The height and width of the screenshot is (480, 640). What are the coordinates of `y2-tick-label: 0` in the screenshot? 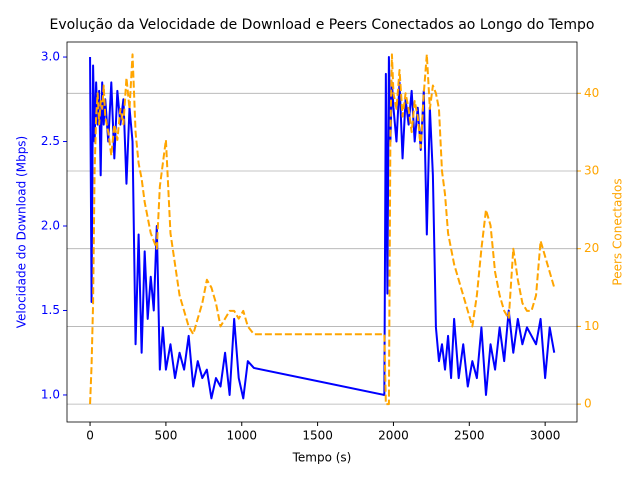 It's located at (588, 404).